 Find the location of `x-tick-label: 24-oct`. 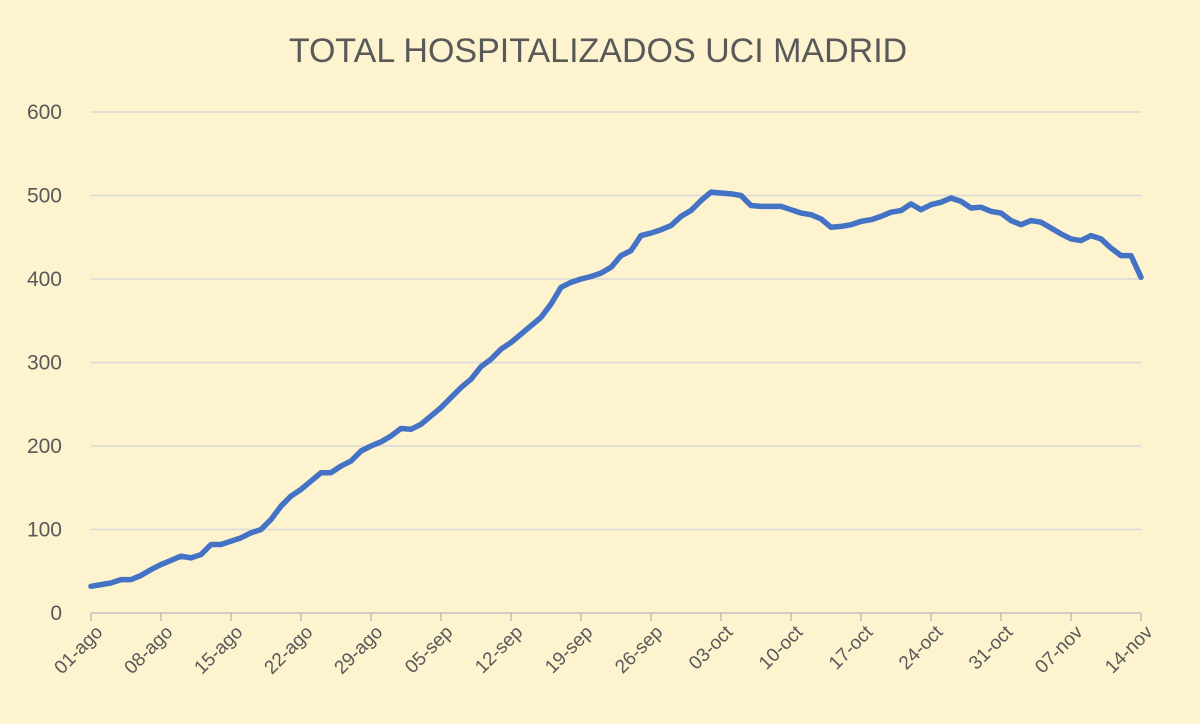

x-tick-label: 24-oct is located at coordinates (921, 647).